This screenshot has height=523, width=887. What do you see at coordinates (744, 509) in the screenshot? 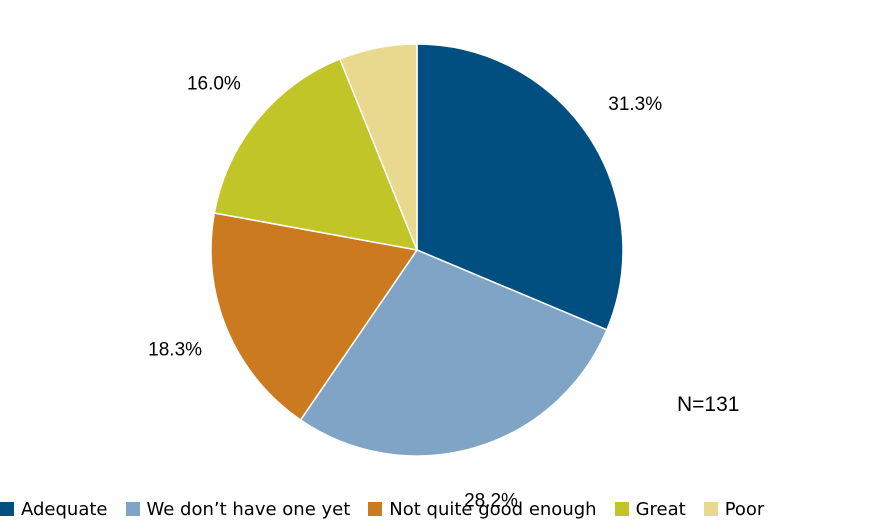
I see `legend-label: Poor` at bounding box center [744, 509].